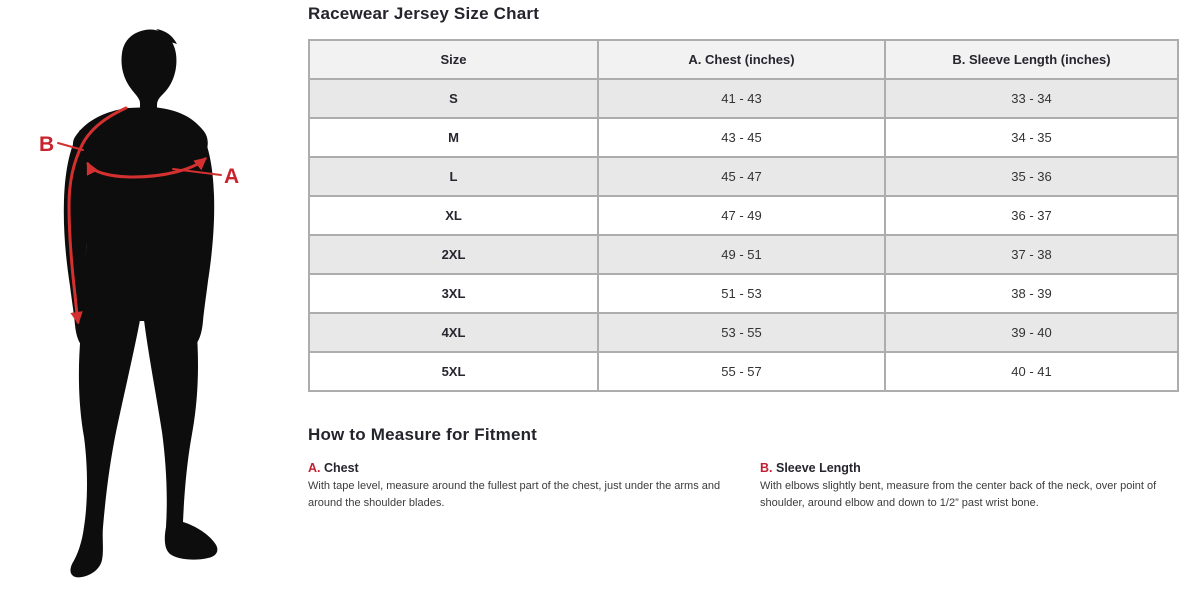  Describe the element at coordinates (231, 176) in the screenshot. I see `figure-chest-label: A` at that location.